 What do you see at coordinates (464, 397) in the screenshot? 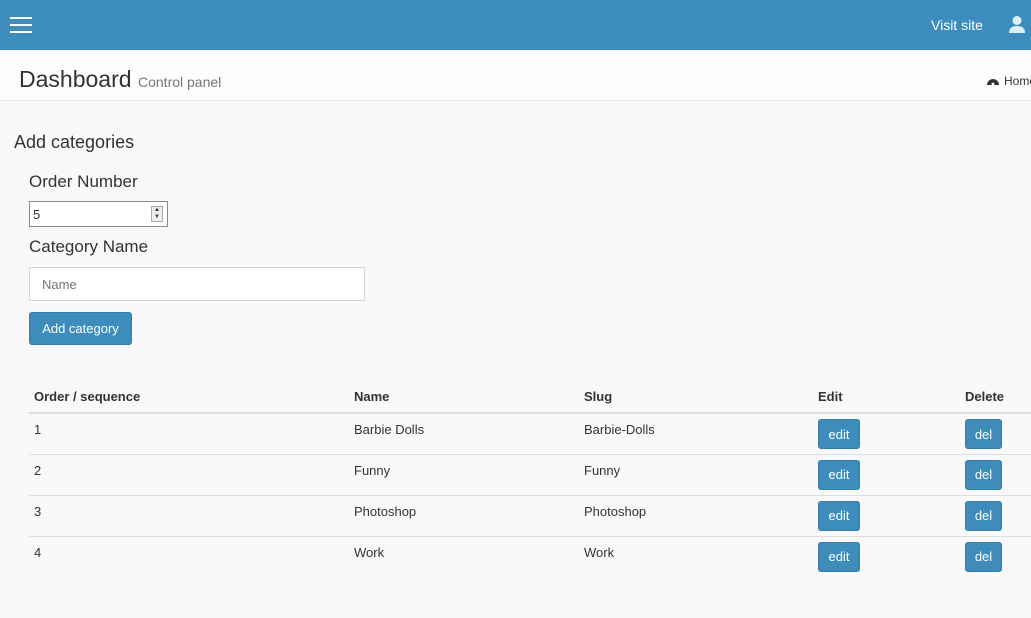
I see `col-name: Name` at bounding box center [464, 397].